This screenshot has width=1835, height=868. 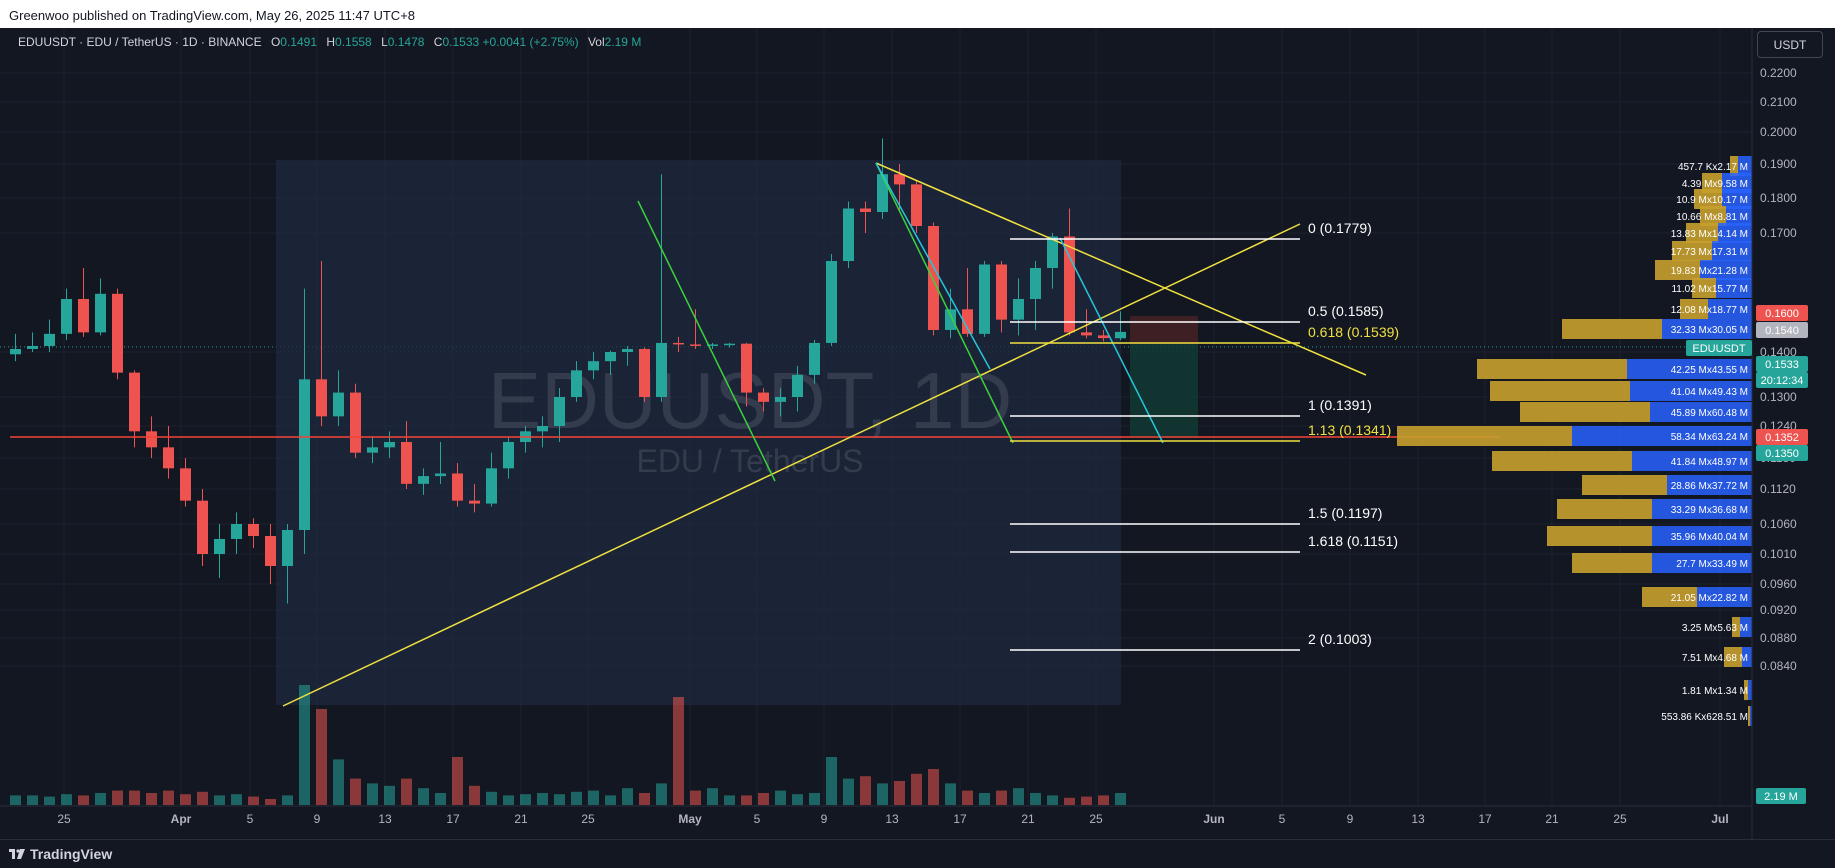 I want to click on currency-button: USDT, so click(x=1790, y=44).